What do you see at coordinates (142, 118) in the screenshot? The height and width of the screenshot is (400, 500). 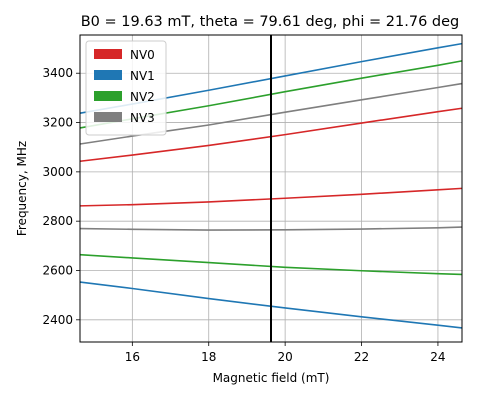 I see `legend-label-nv3: NV3` at bounding box center [142, 118].